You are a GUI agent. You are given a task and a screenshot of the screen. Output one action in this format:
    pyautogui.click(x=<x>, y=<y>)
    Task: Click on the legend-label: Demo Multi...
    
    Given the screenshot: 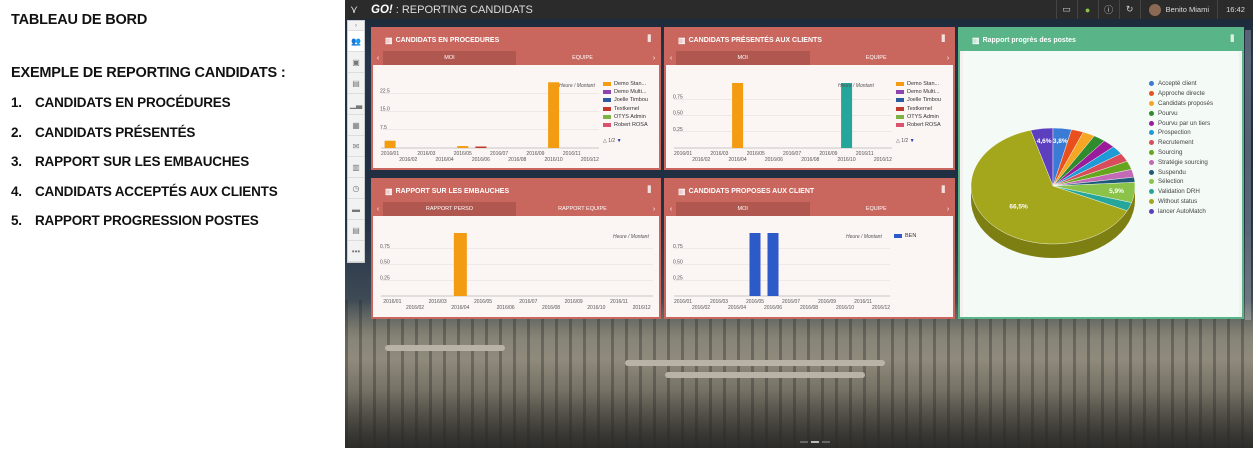 What is the action you would take?
    pyautogui.click(x=630, y=92)
    